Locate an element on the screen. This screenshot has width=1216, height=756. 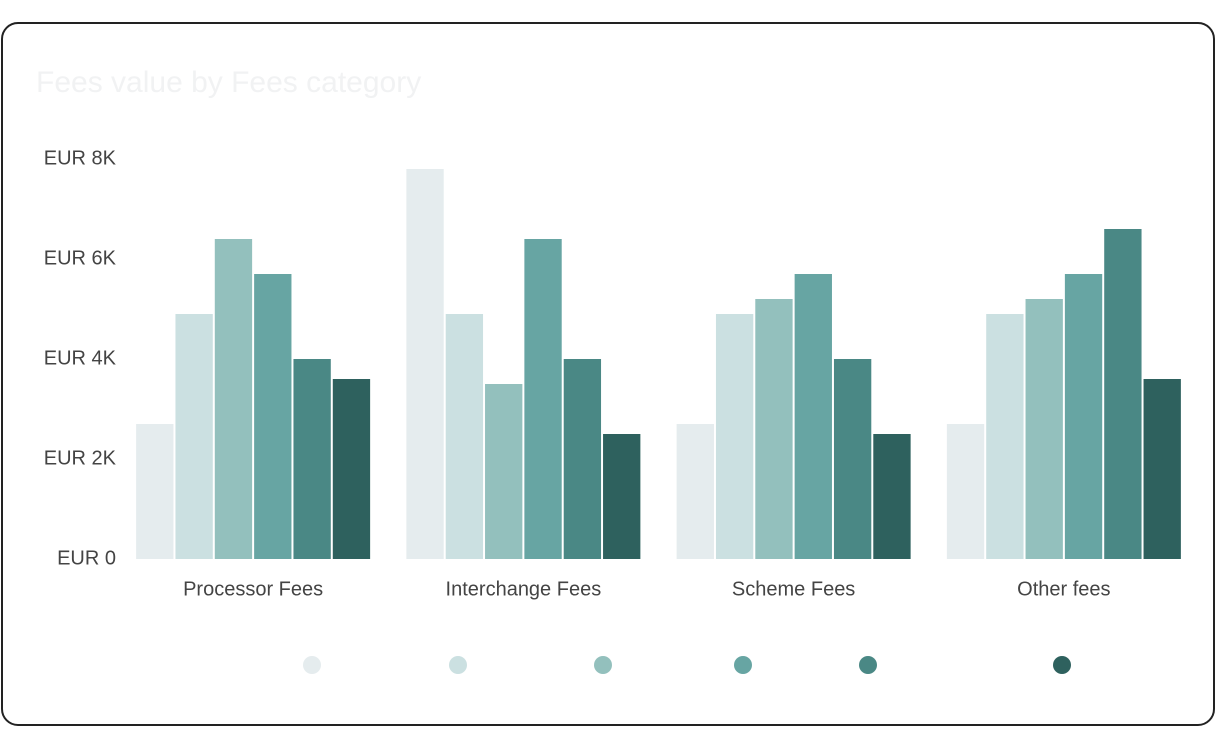
x-tick-label: Scheme Fees is located at coordinates (793, 589).